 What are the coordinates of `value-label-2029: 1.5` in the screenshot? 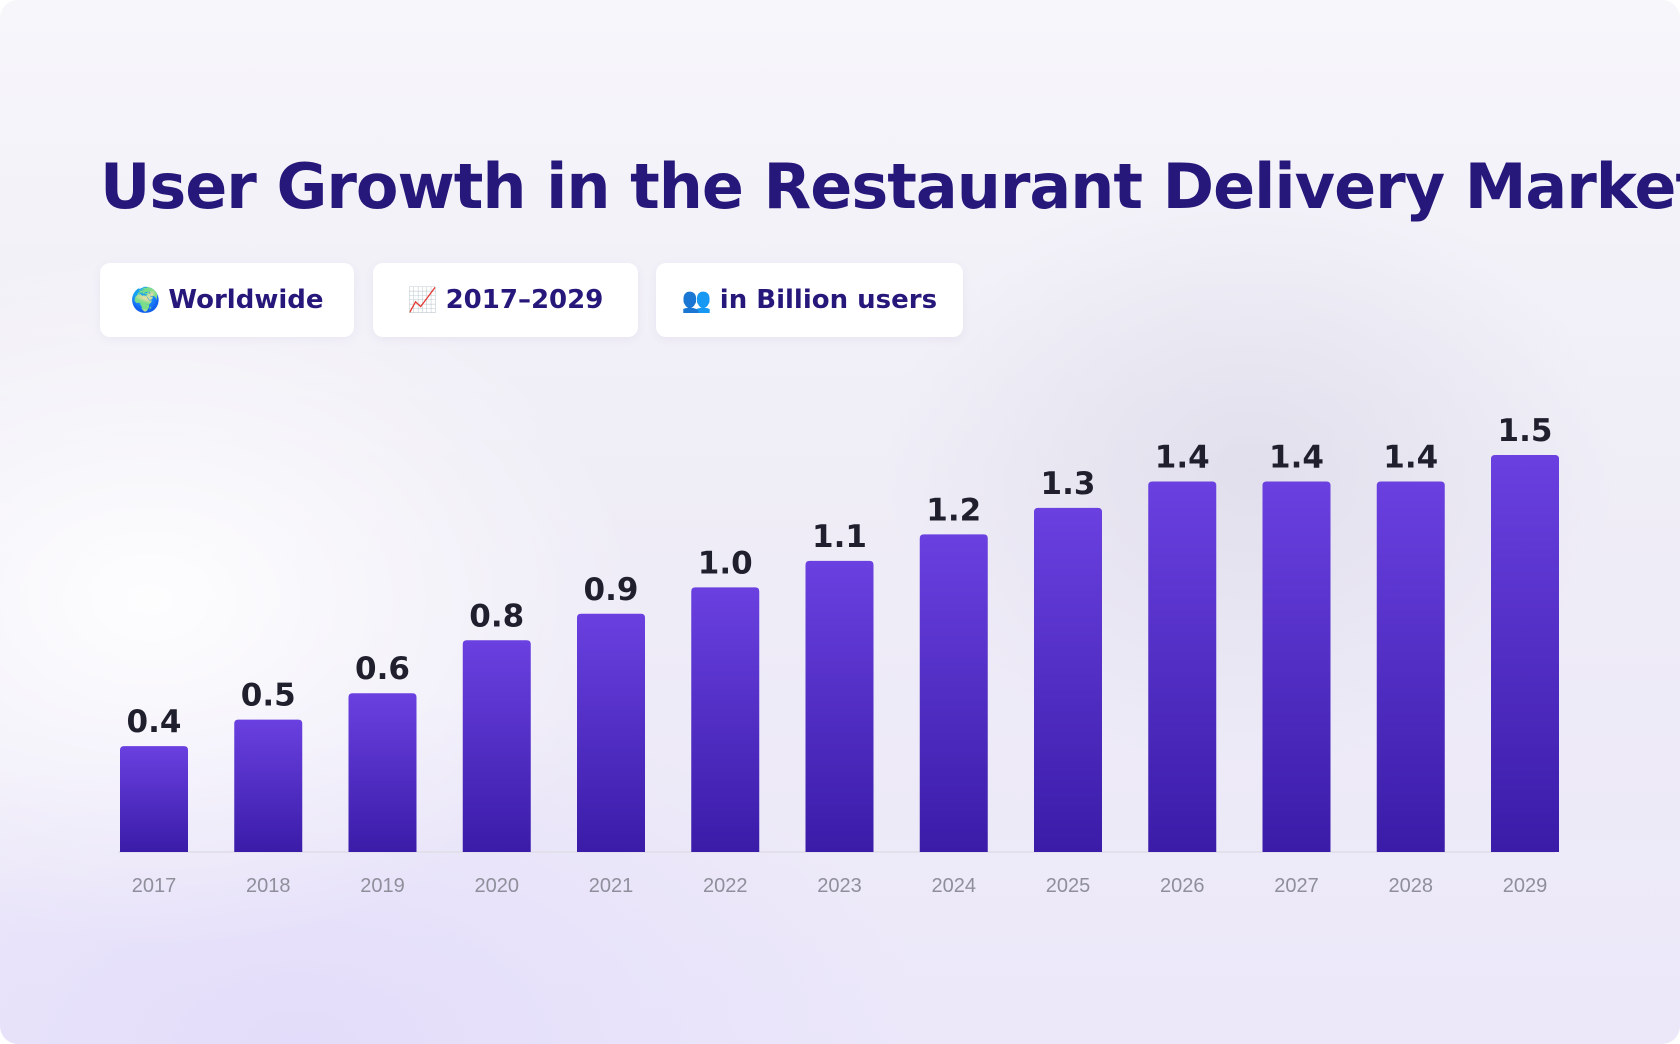 It's located at (1525, 431).